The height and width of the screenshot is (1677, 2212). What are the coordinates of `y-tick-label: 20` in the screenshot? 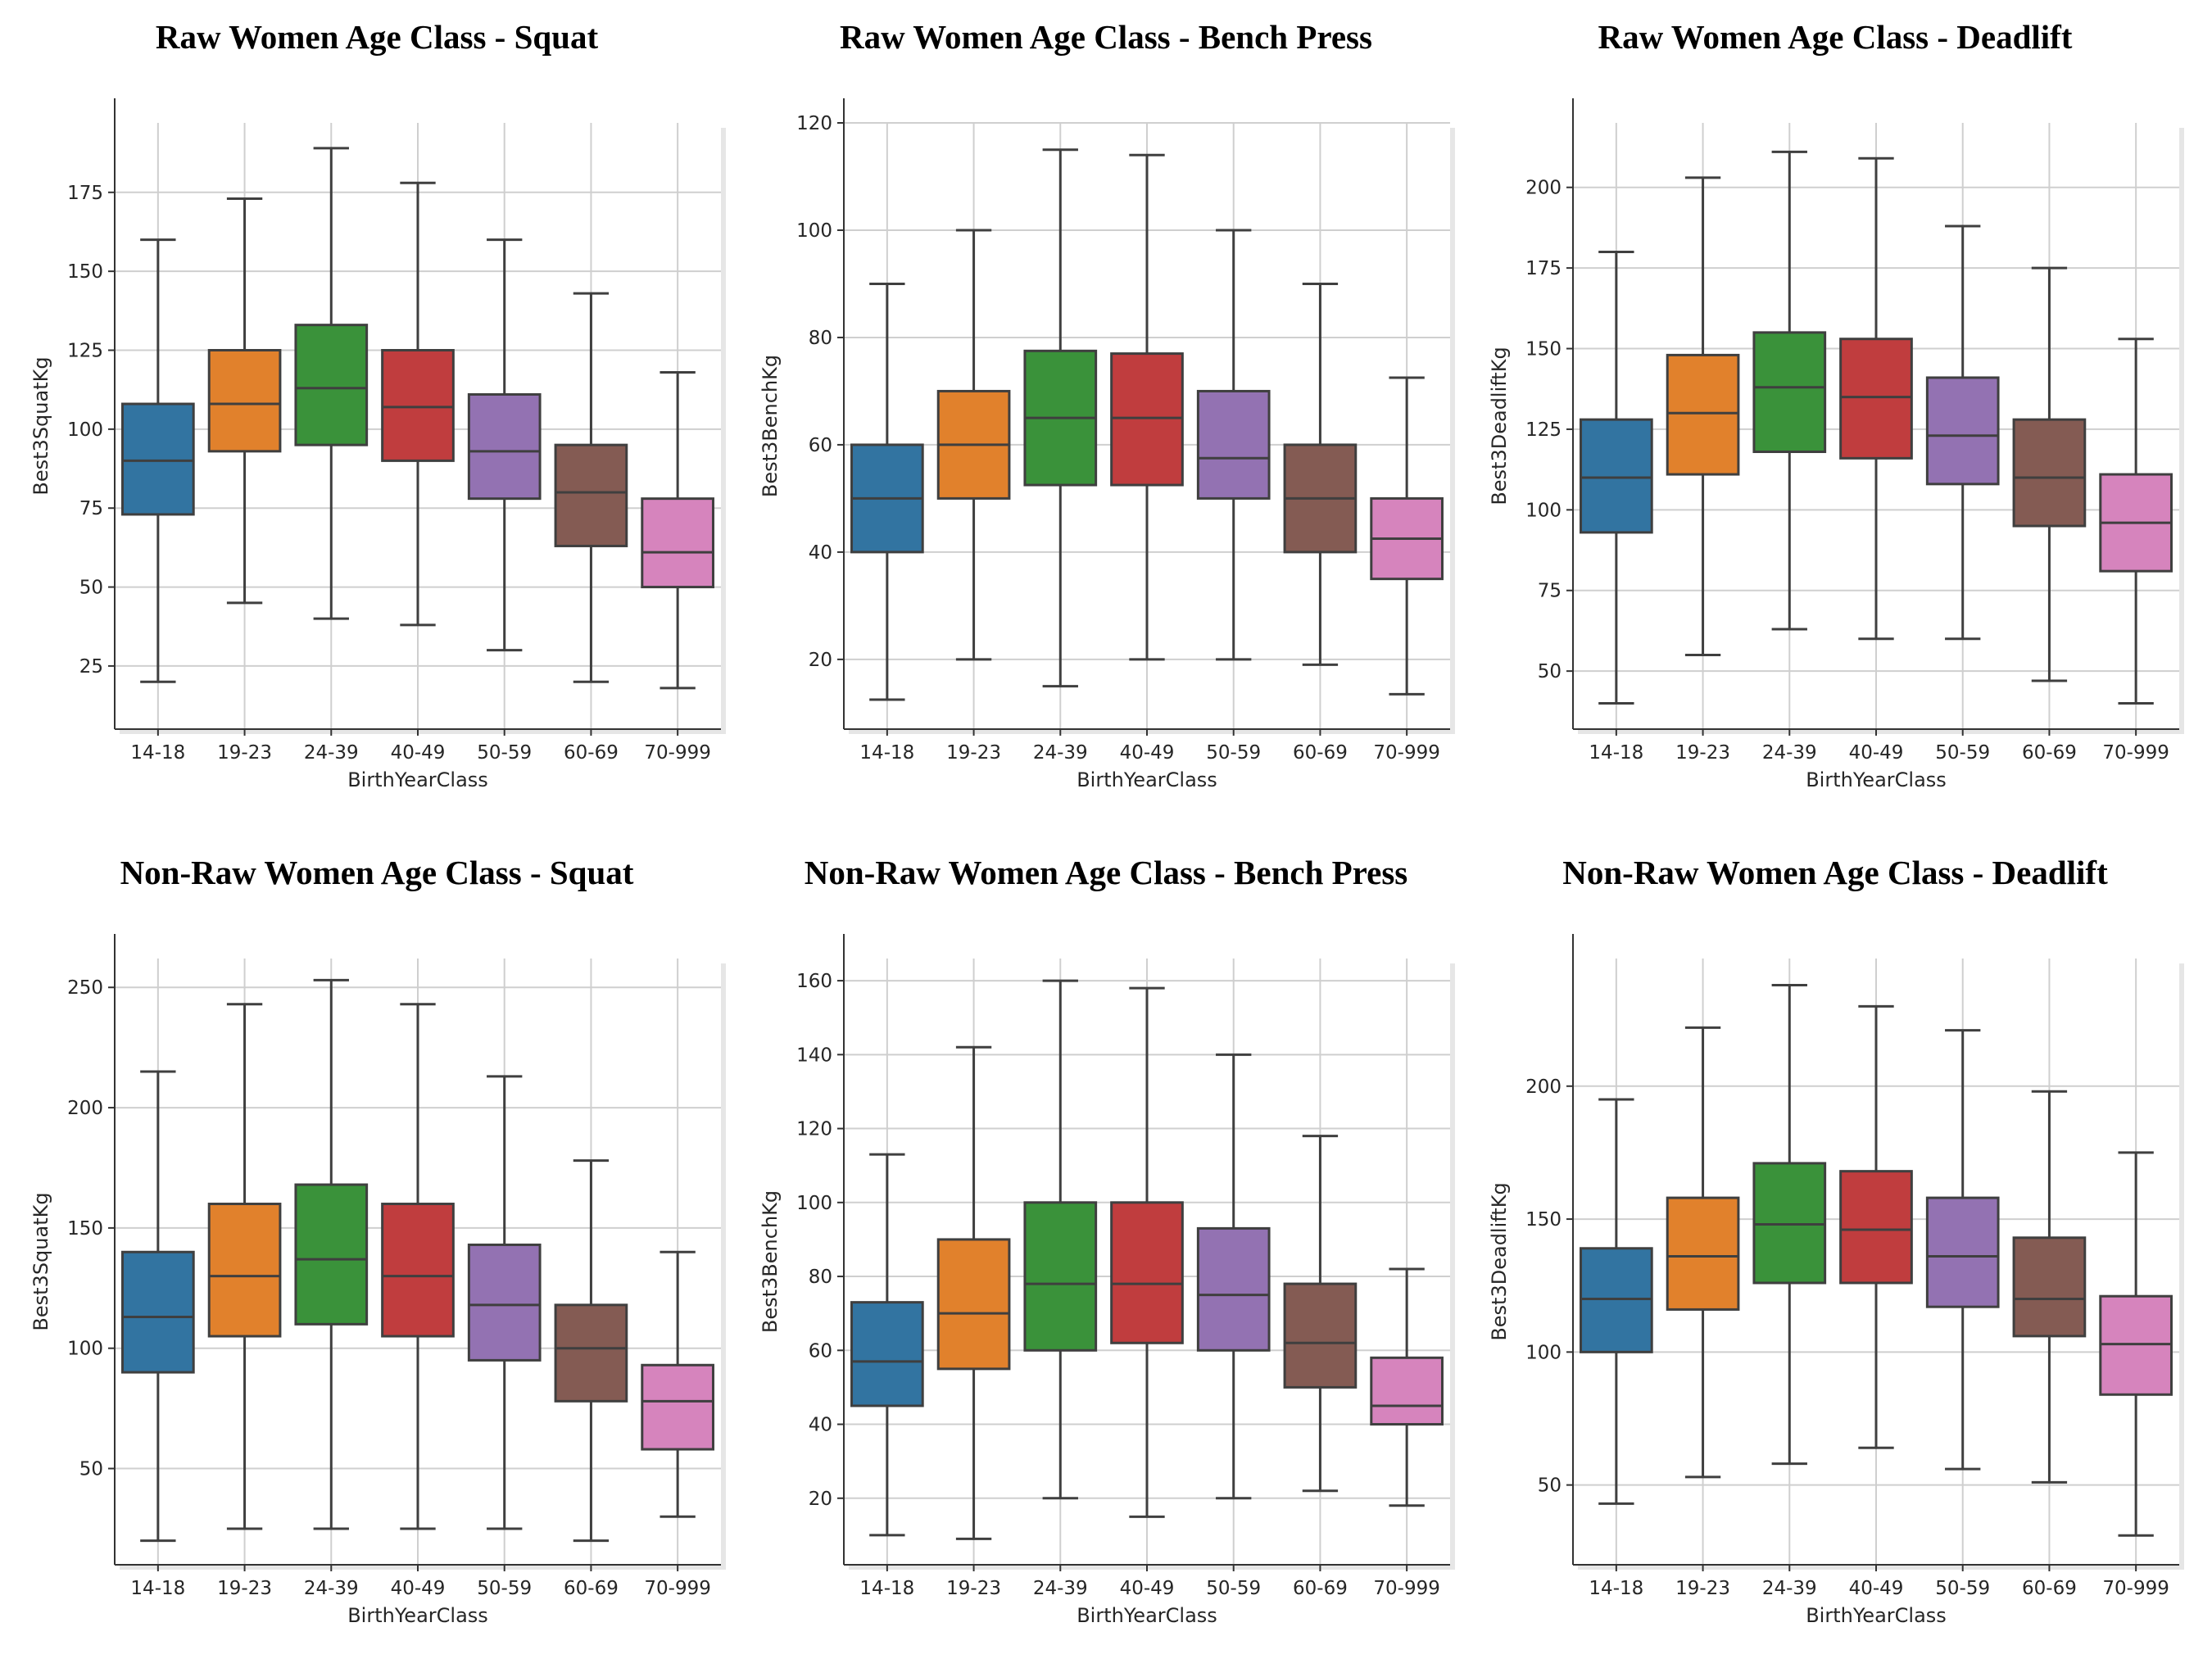 It's located at (820, 660).